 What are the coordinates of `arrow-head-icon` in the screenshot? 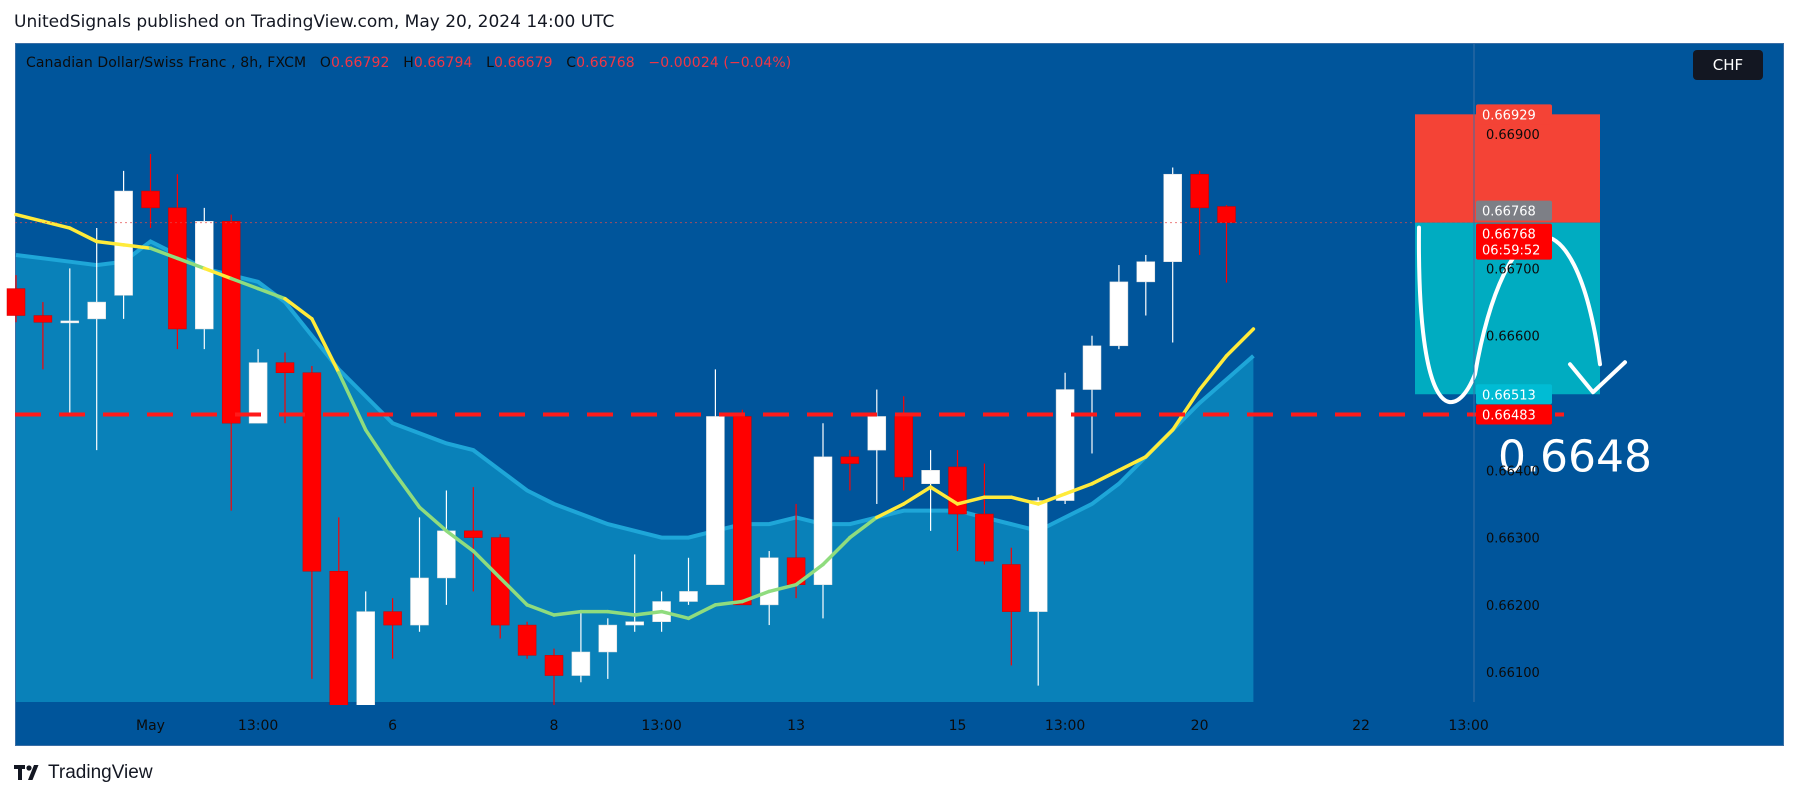 It's located at (1597, 377).